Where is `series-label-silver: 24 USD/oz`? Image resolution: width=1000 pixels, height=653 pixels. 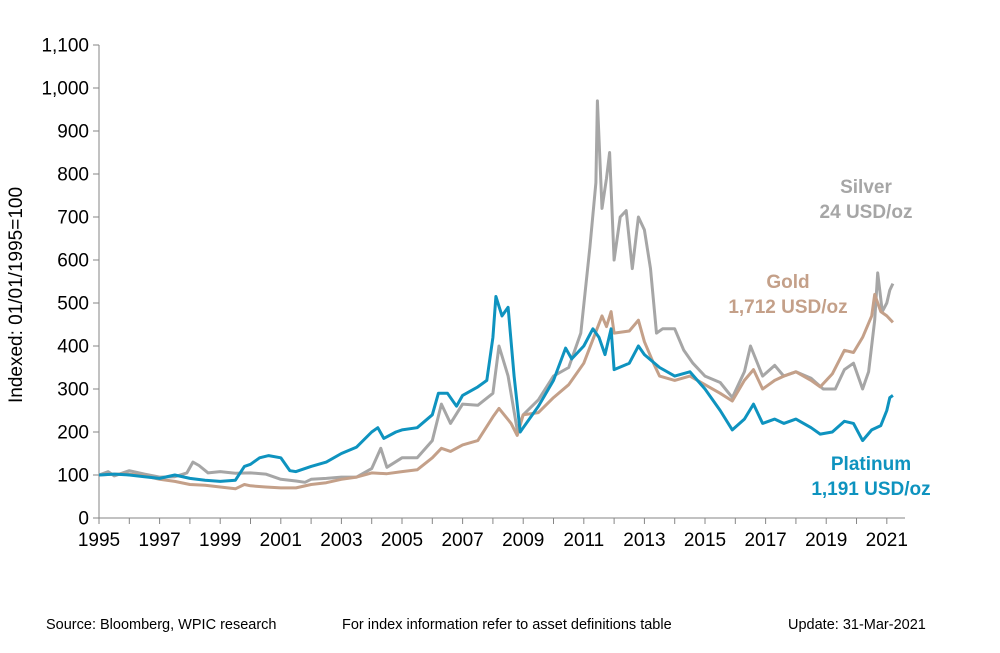 series-label-silver: 24 USD/oz is located at coordinates (866, 212).